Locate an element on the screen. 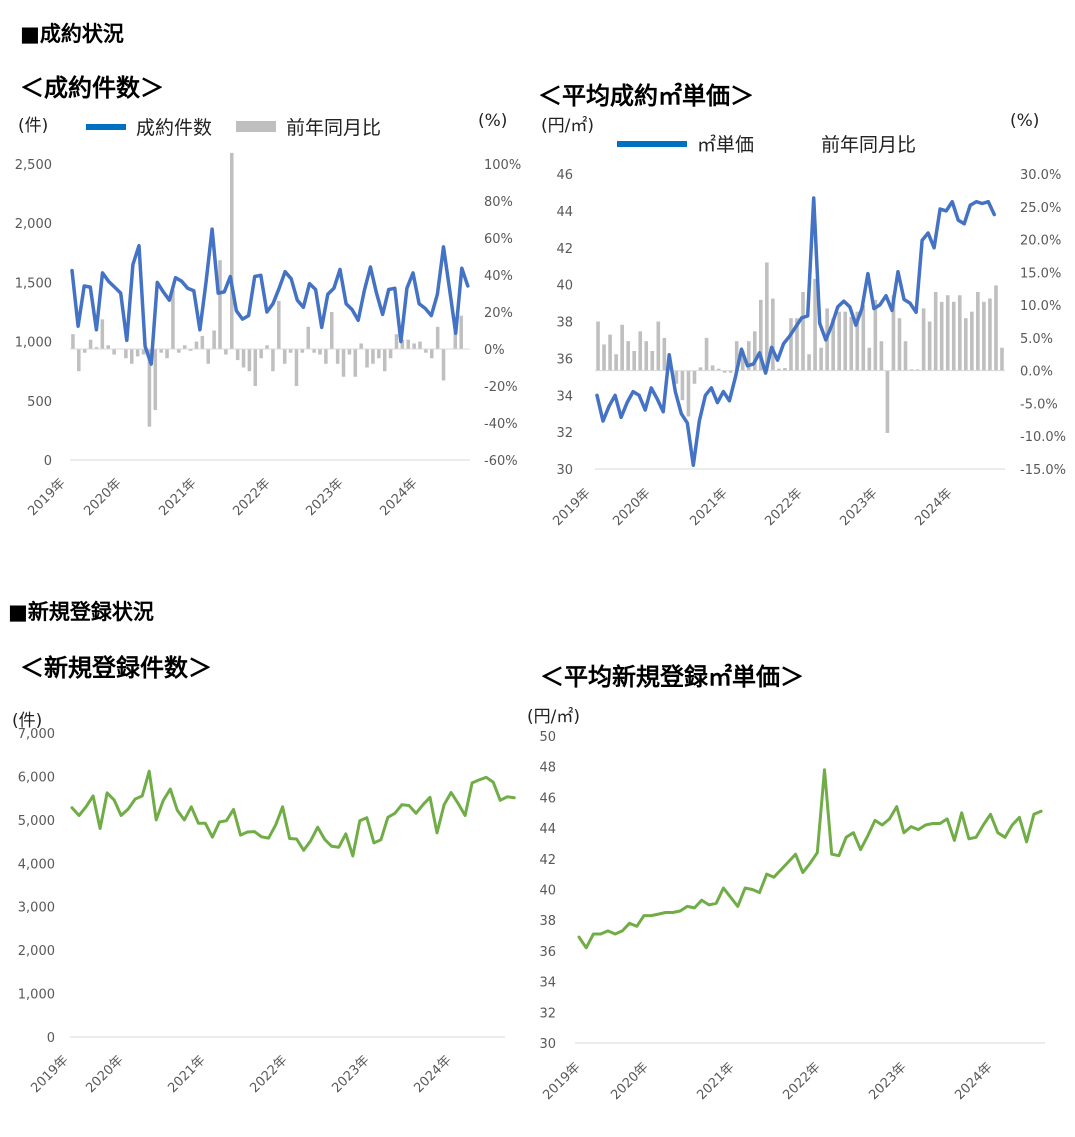 This screenshot has width=1075, height=1137. x-tick-label: 2023年 is located at coordinates (858, 507).